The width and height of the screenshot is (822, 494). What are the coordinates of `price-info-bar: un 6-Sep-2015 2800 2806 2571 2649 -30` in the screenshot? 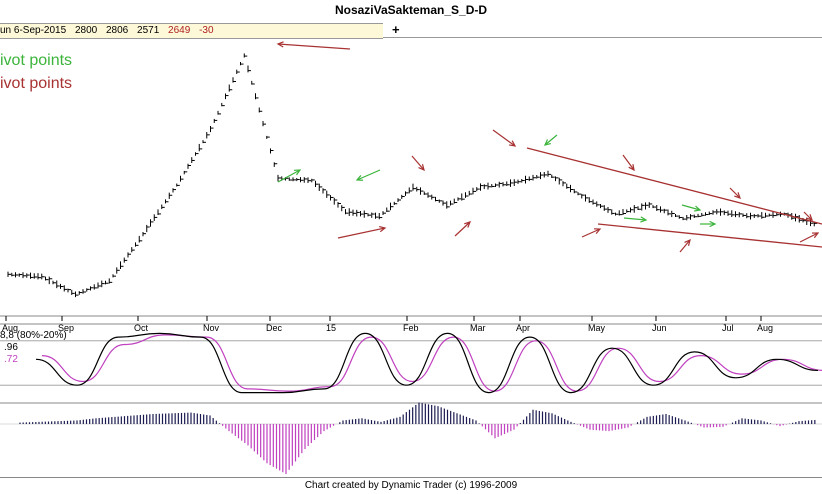 It's located at (191, 31).